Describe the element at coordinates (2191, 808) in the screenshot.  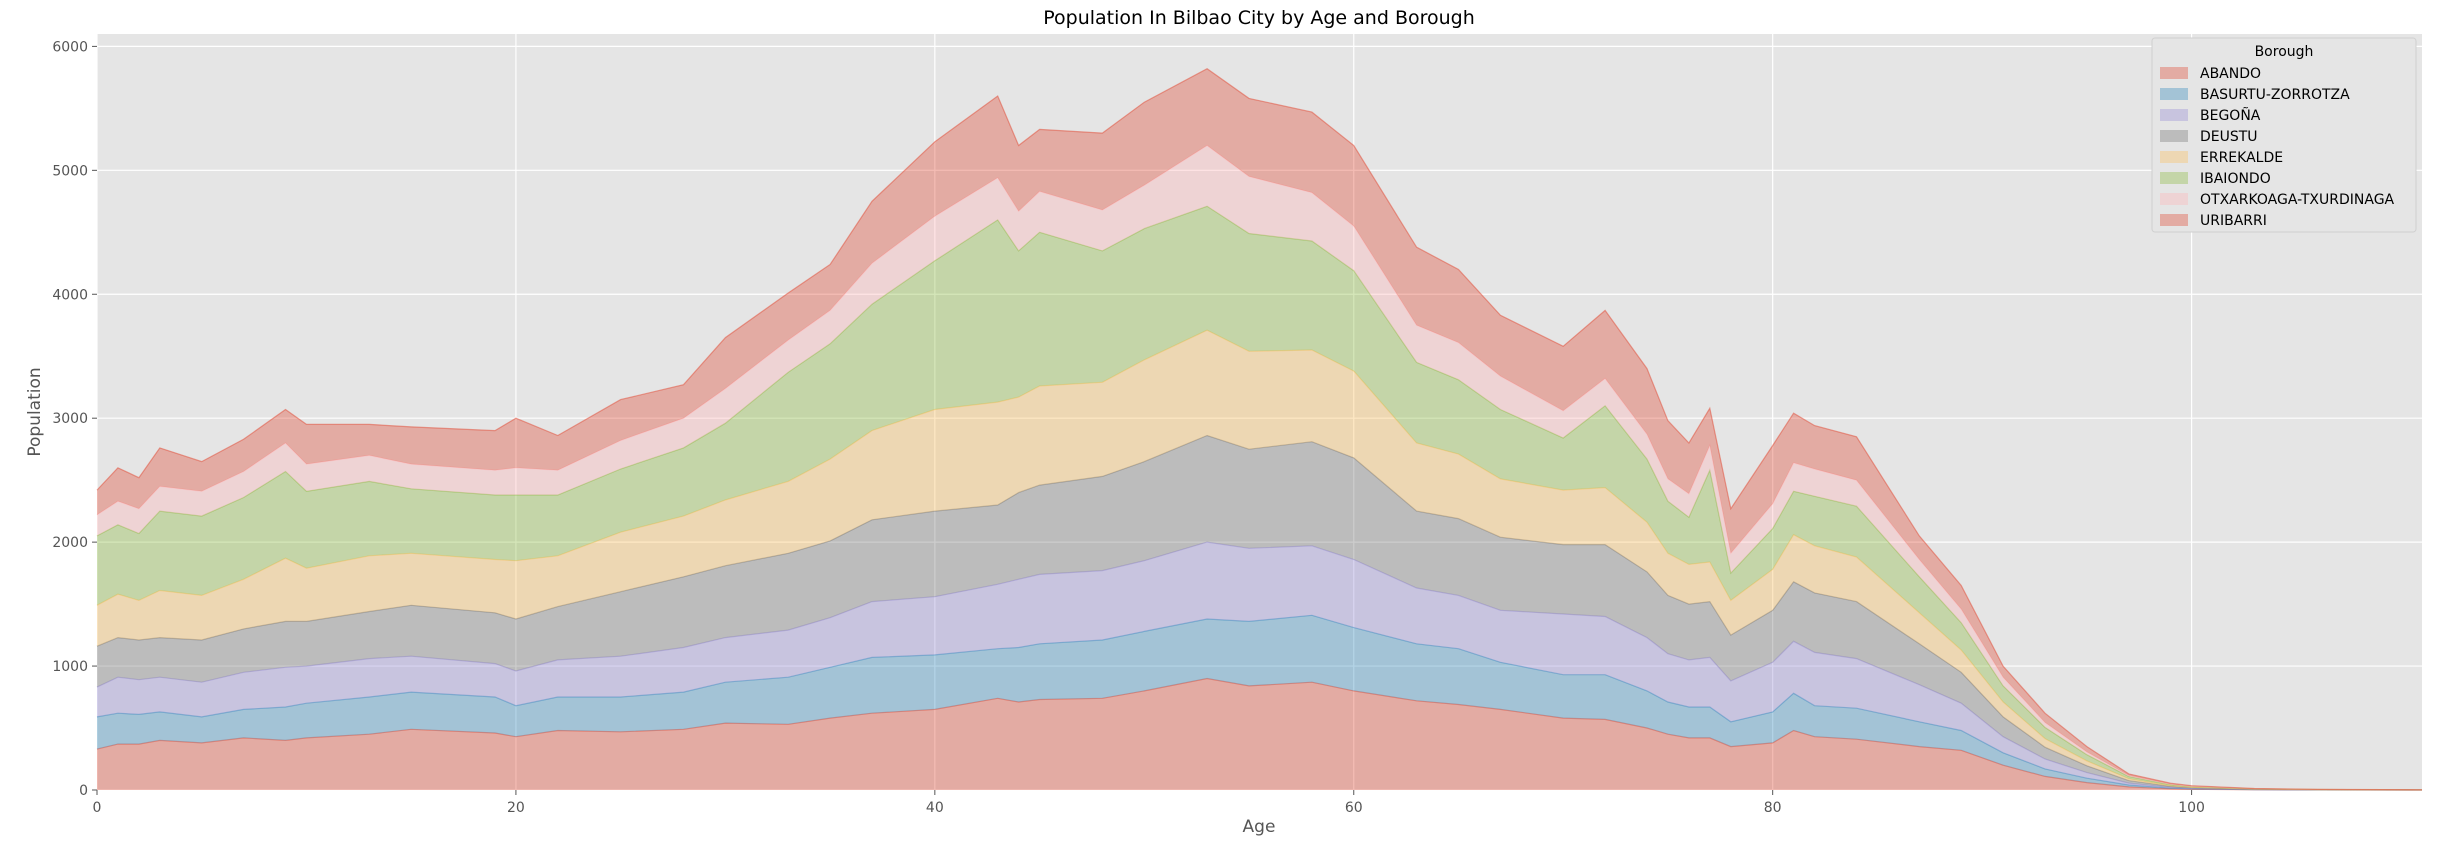
I see `x-tick-label: 100` at that location.